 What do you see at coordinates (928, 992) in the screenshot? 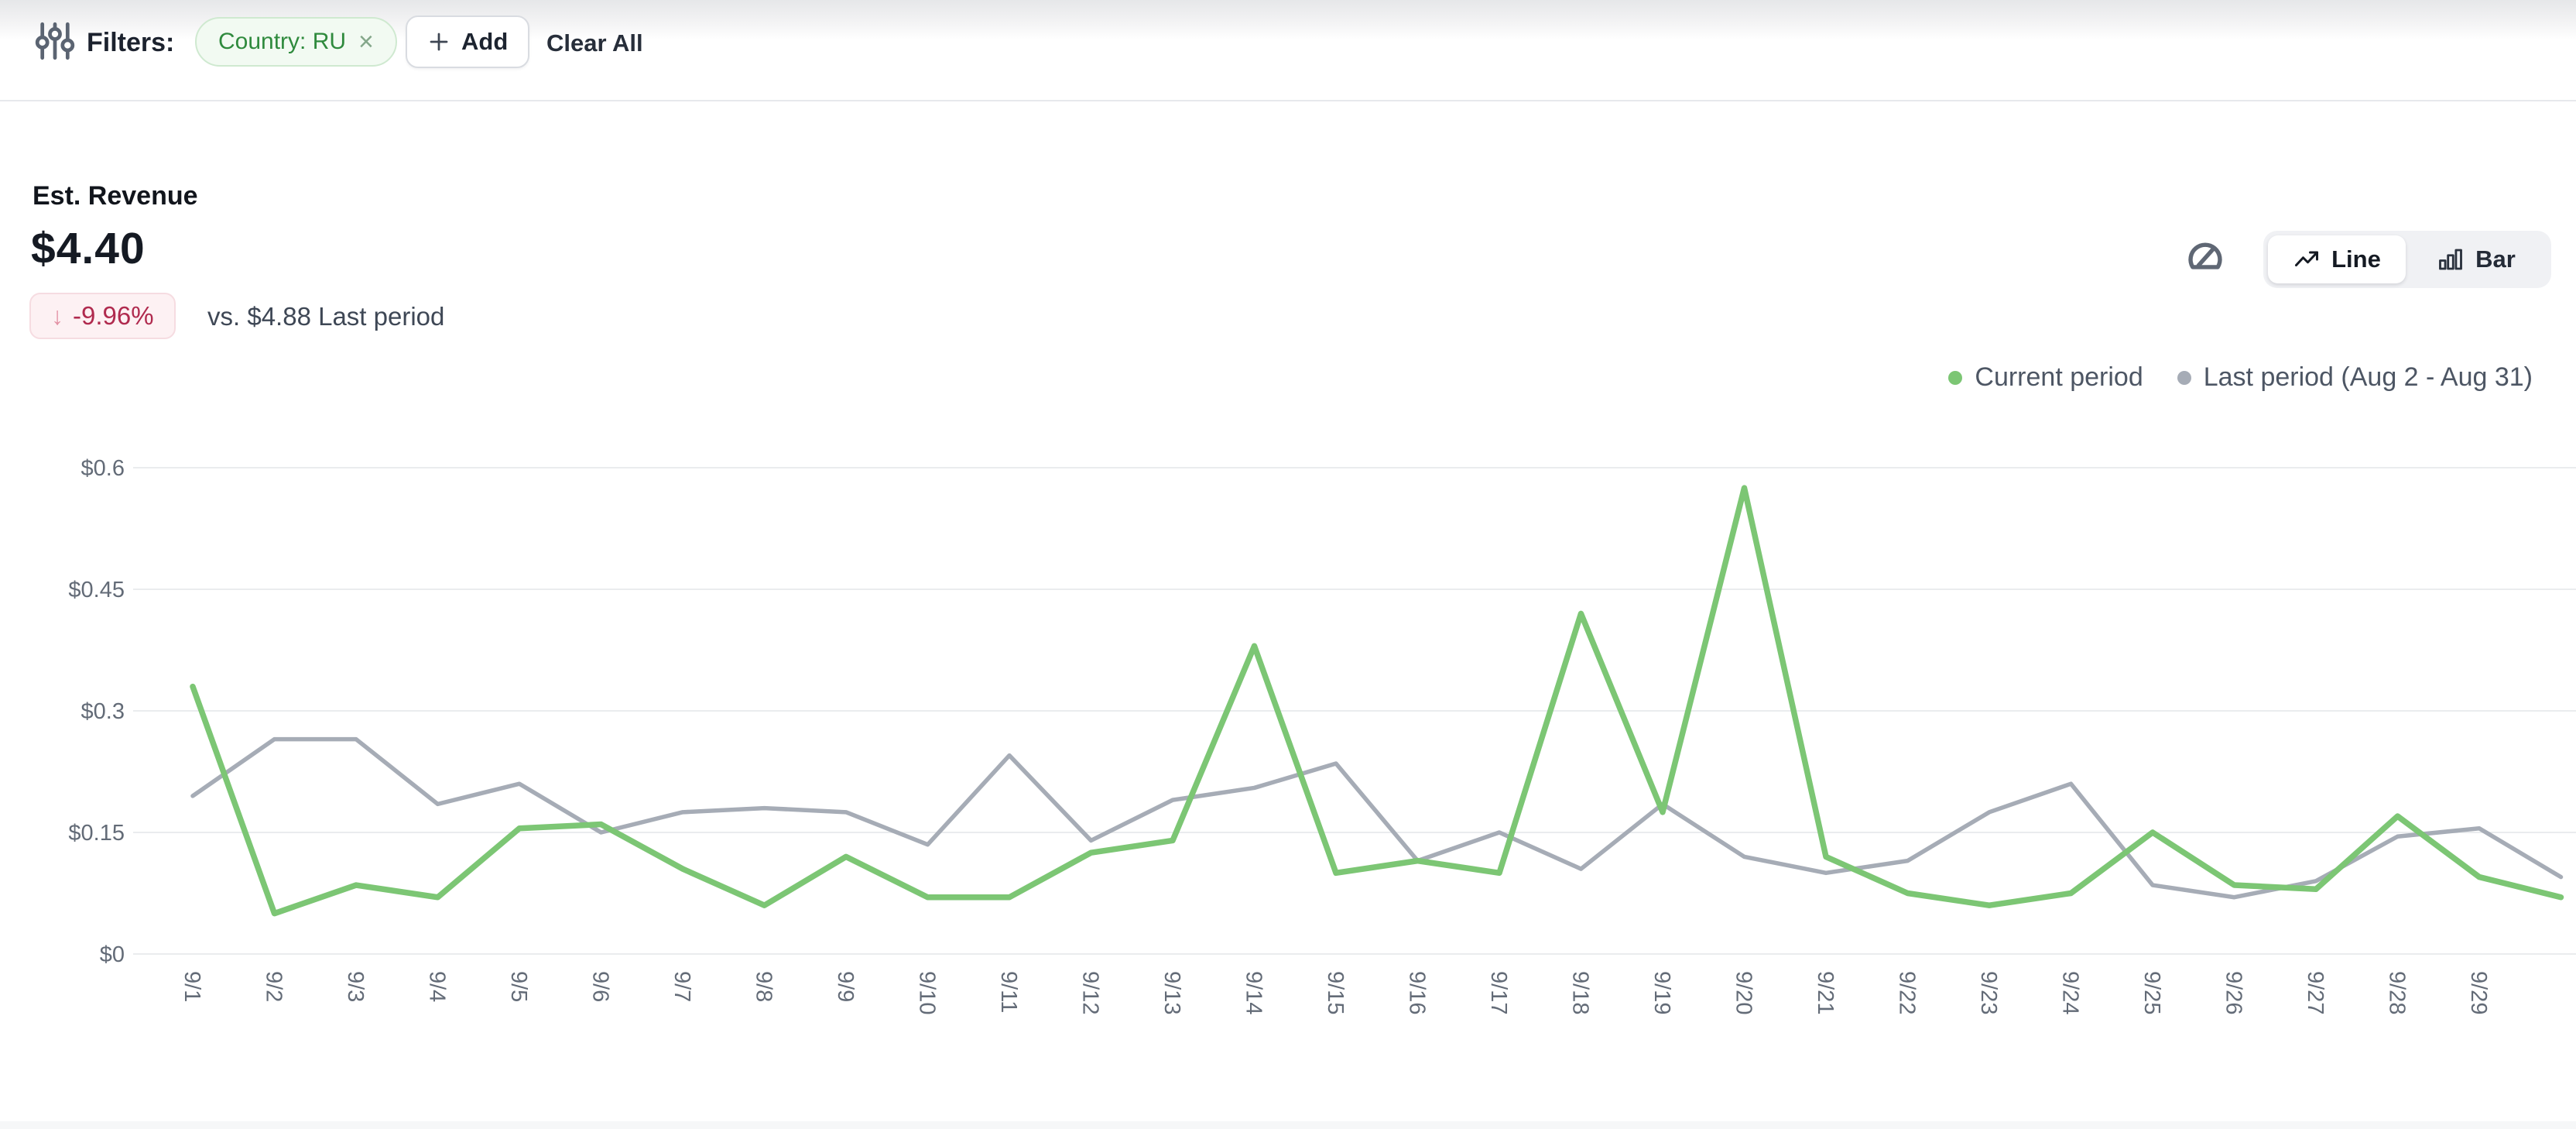
I see `x-axis-tick-label: 9/10` at bounding box center [928, 992].